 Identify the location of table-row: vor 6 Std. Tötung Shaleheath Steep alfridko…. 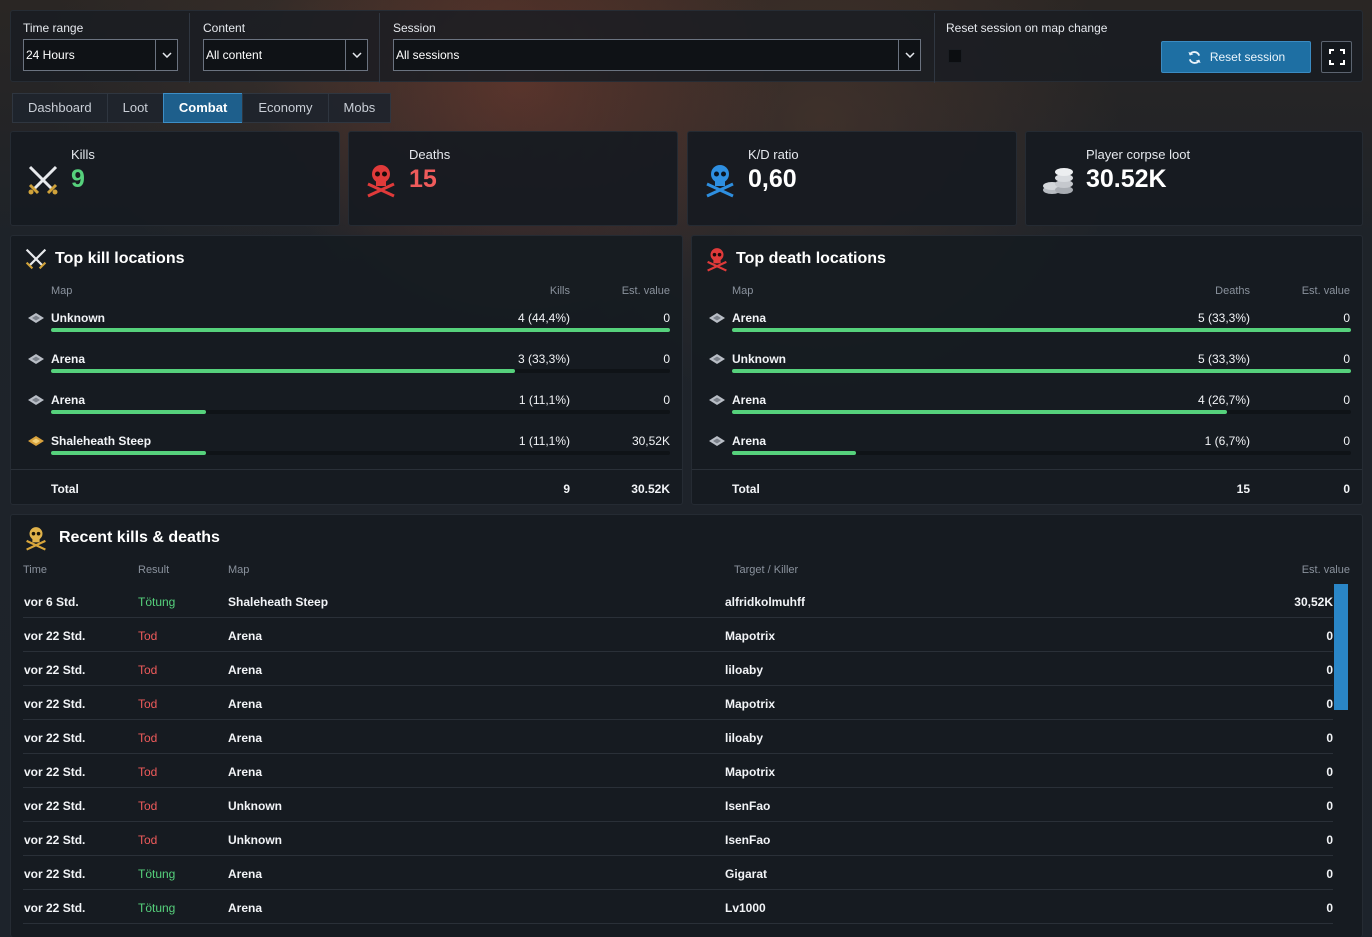
(678, 601).